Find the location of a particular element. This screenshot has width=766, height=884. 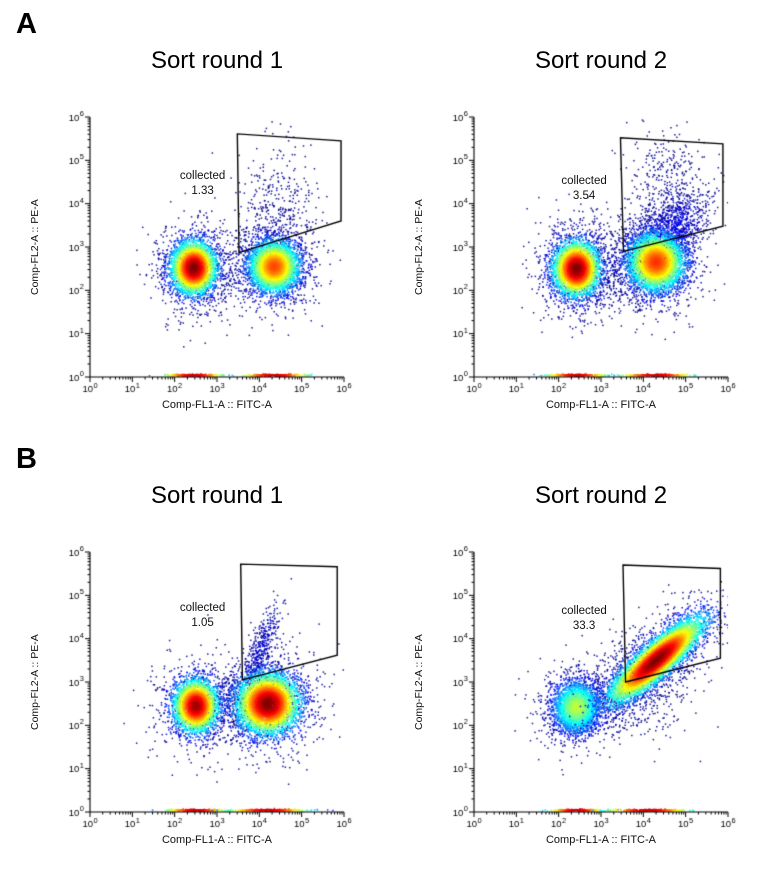

plot-b2-y-axis-label: Comp-FL2-A :: PE-A is located at coordinates (419, 682).